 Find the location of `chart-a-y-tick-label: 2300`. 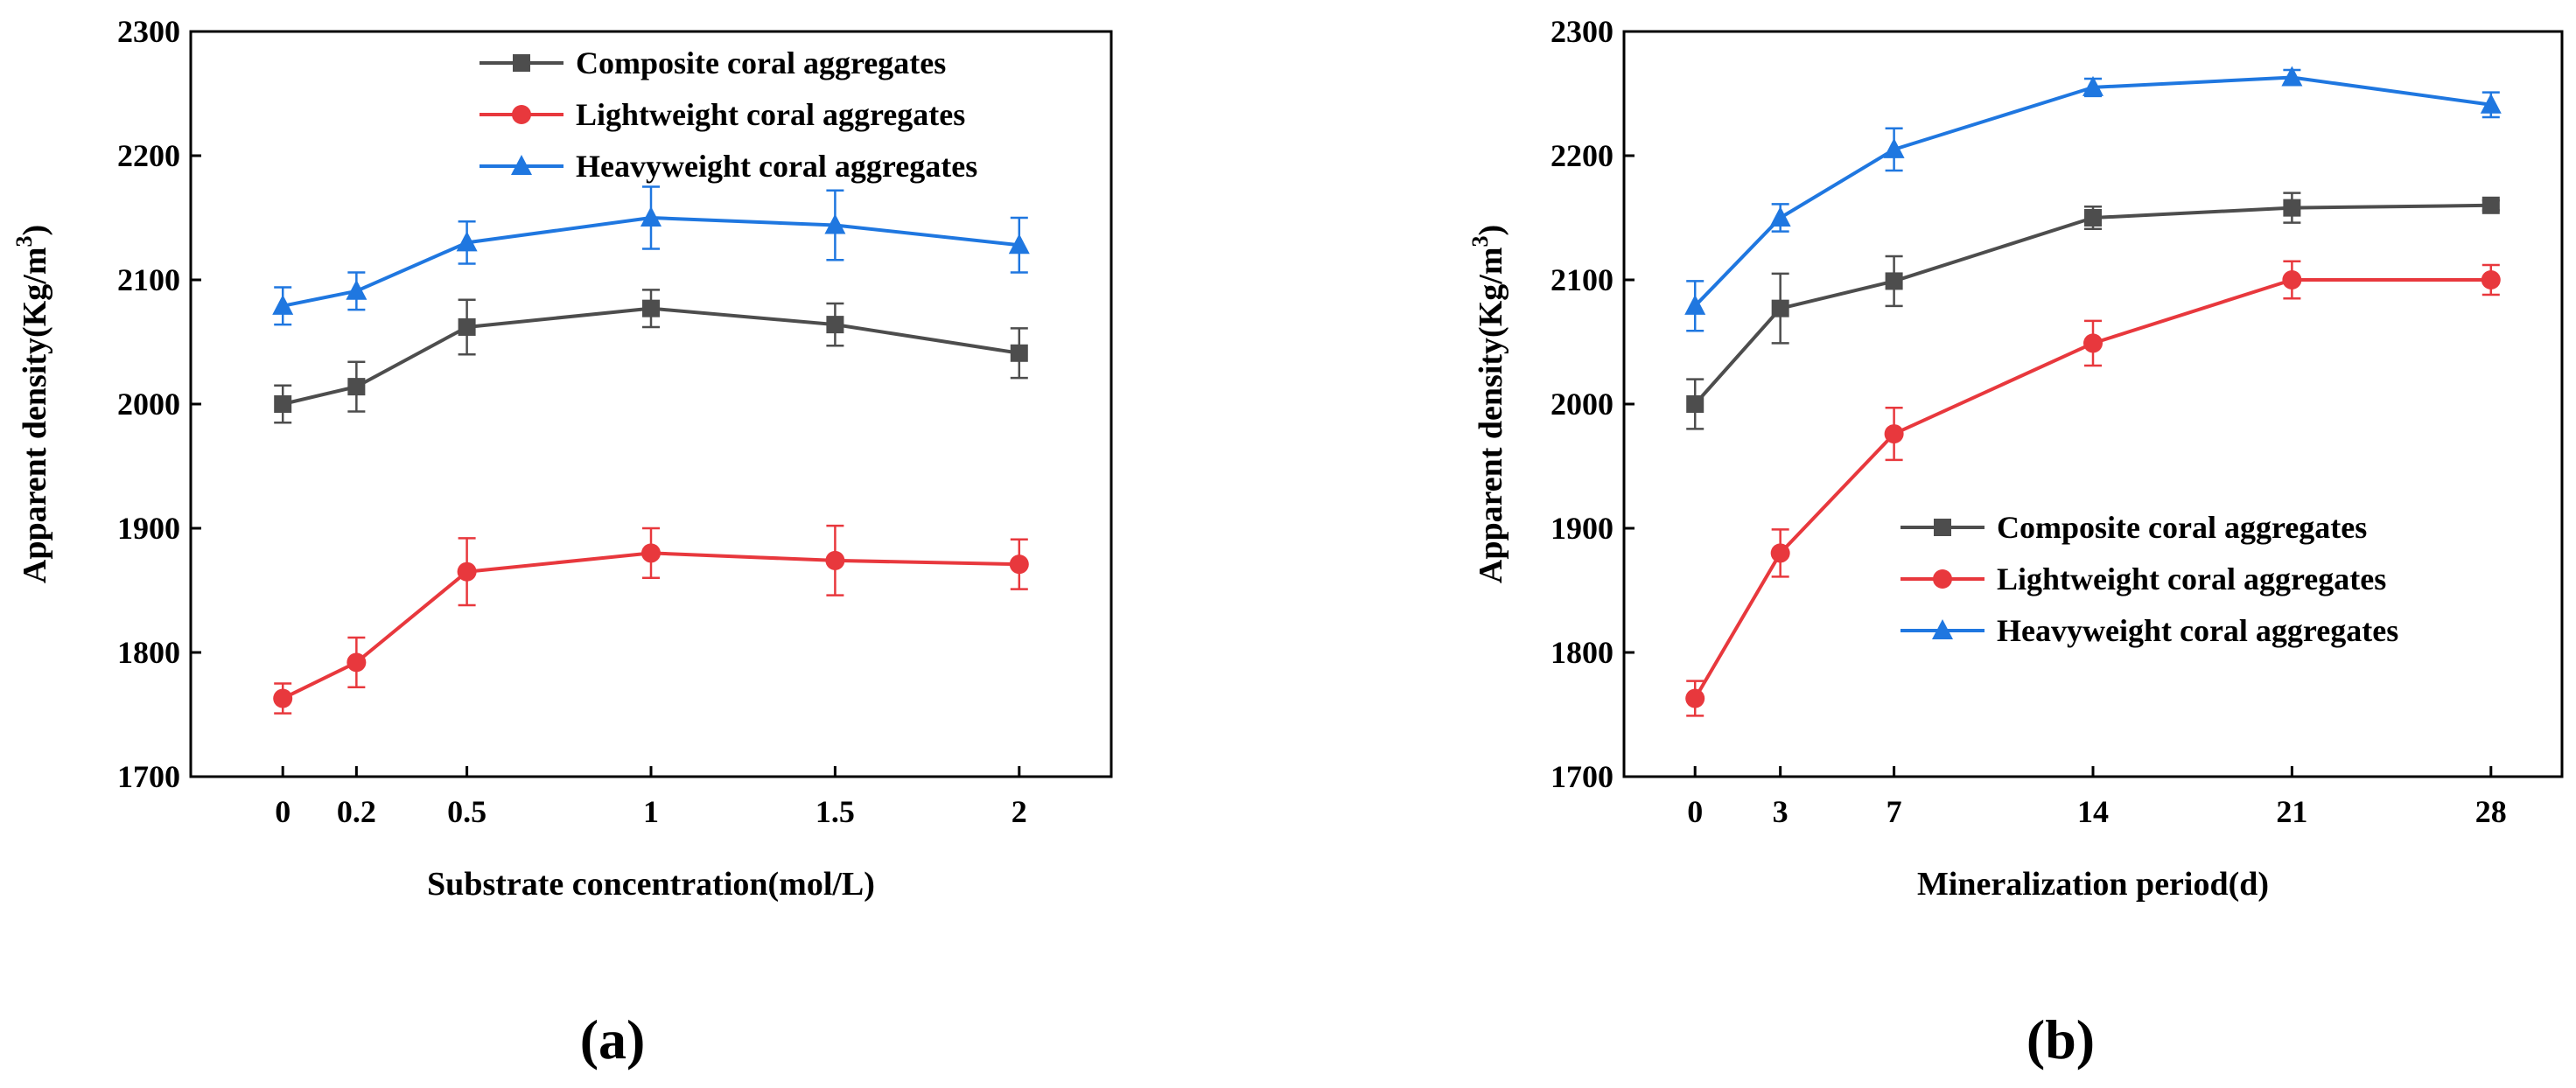

chart-a-y-tick-label: 2300 is located at coordinates (148, 31).